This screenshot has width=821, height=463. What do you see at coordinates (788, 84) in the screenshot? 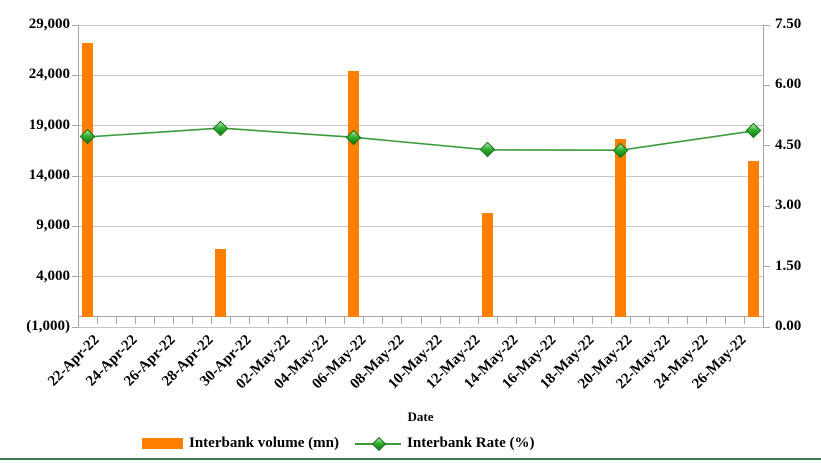
I see `right-axis-label: 6.00` at bounding box center [788, 84].